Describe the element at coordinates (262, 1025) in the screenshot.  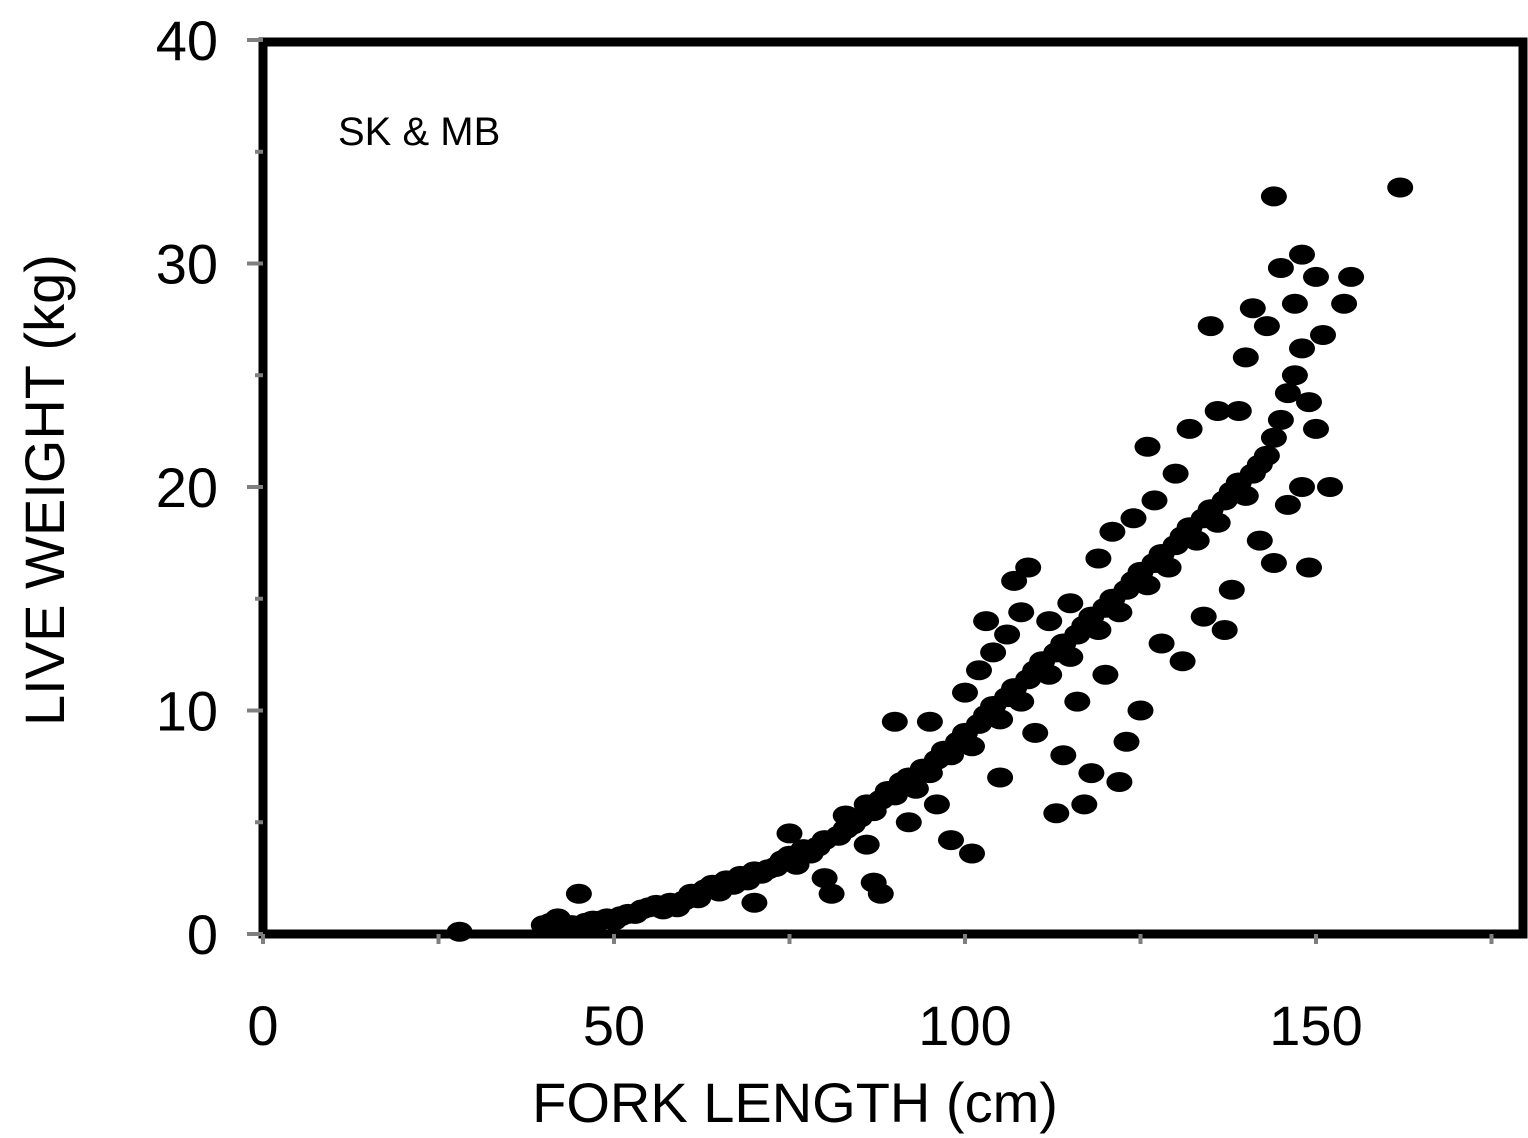
I see `x-tick-label: 0` at that location.